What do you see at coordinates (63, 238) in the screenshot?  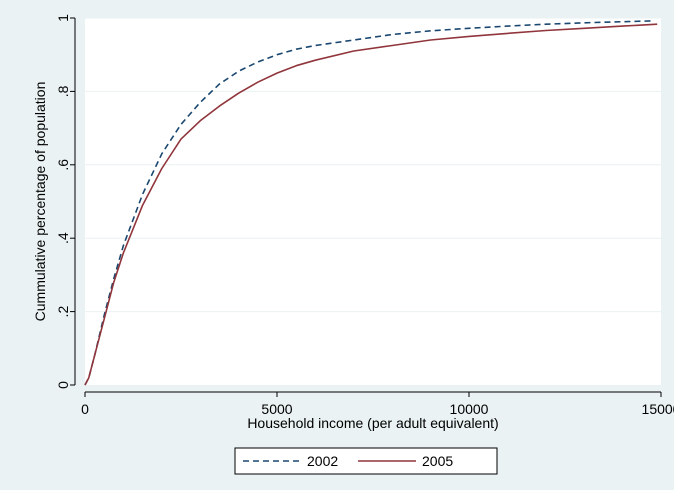 I see `y-tick-label: .4` at bounding box center [63, 238].